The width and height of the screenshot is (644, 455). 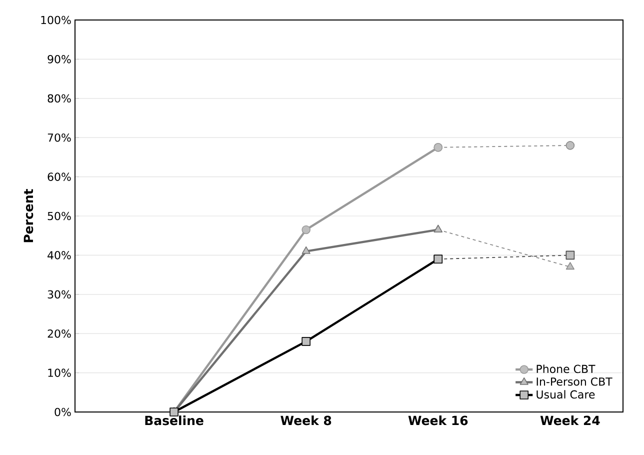 I want to click on y-tick-label: 60%, so click(x=59, y=176).